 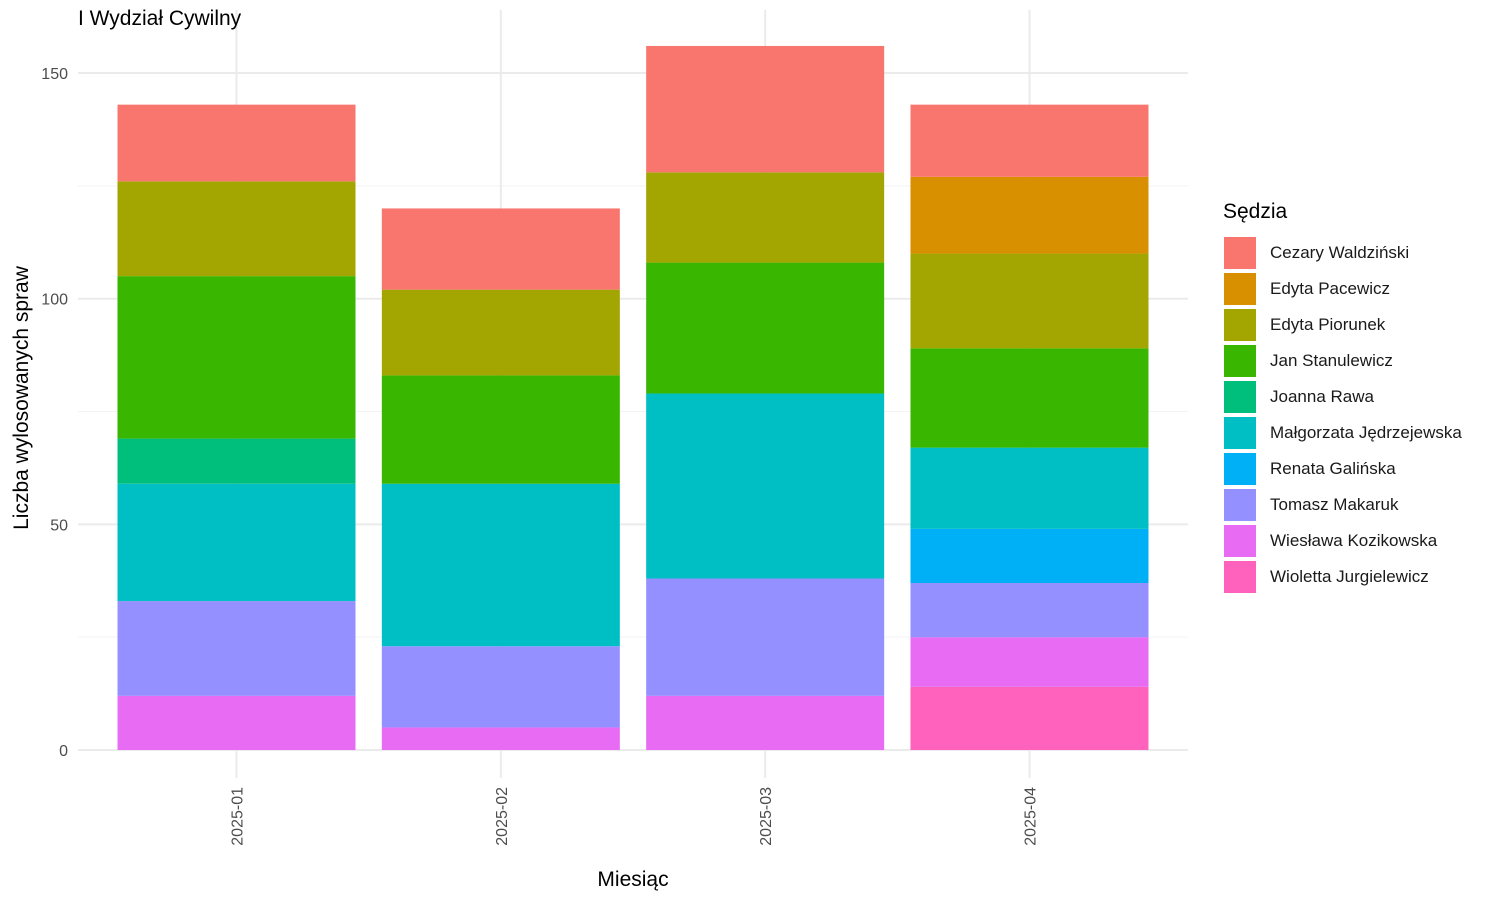 I want to click on legend-item: Wioletta Jurgielewicz, so click(x=1358, y=577).